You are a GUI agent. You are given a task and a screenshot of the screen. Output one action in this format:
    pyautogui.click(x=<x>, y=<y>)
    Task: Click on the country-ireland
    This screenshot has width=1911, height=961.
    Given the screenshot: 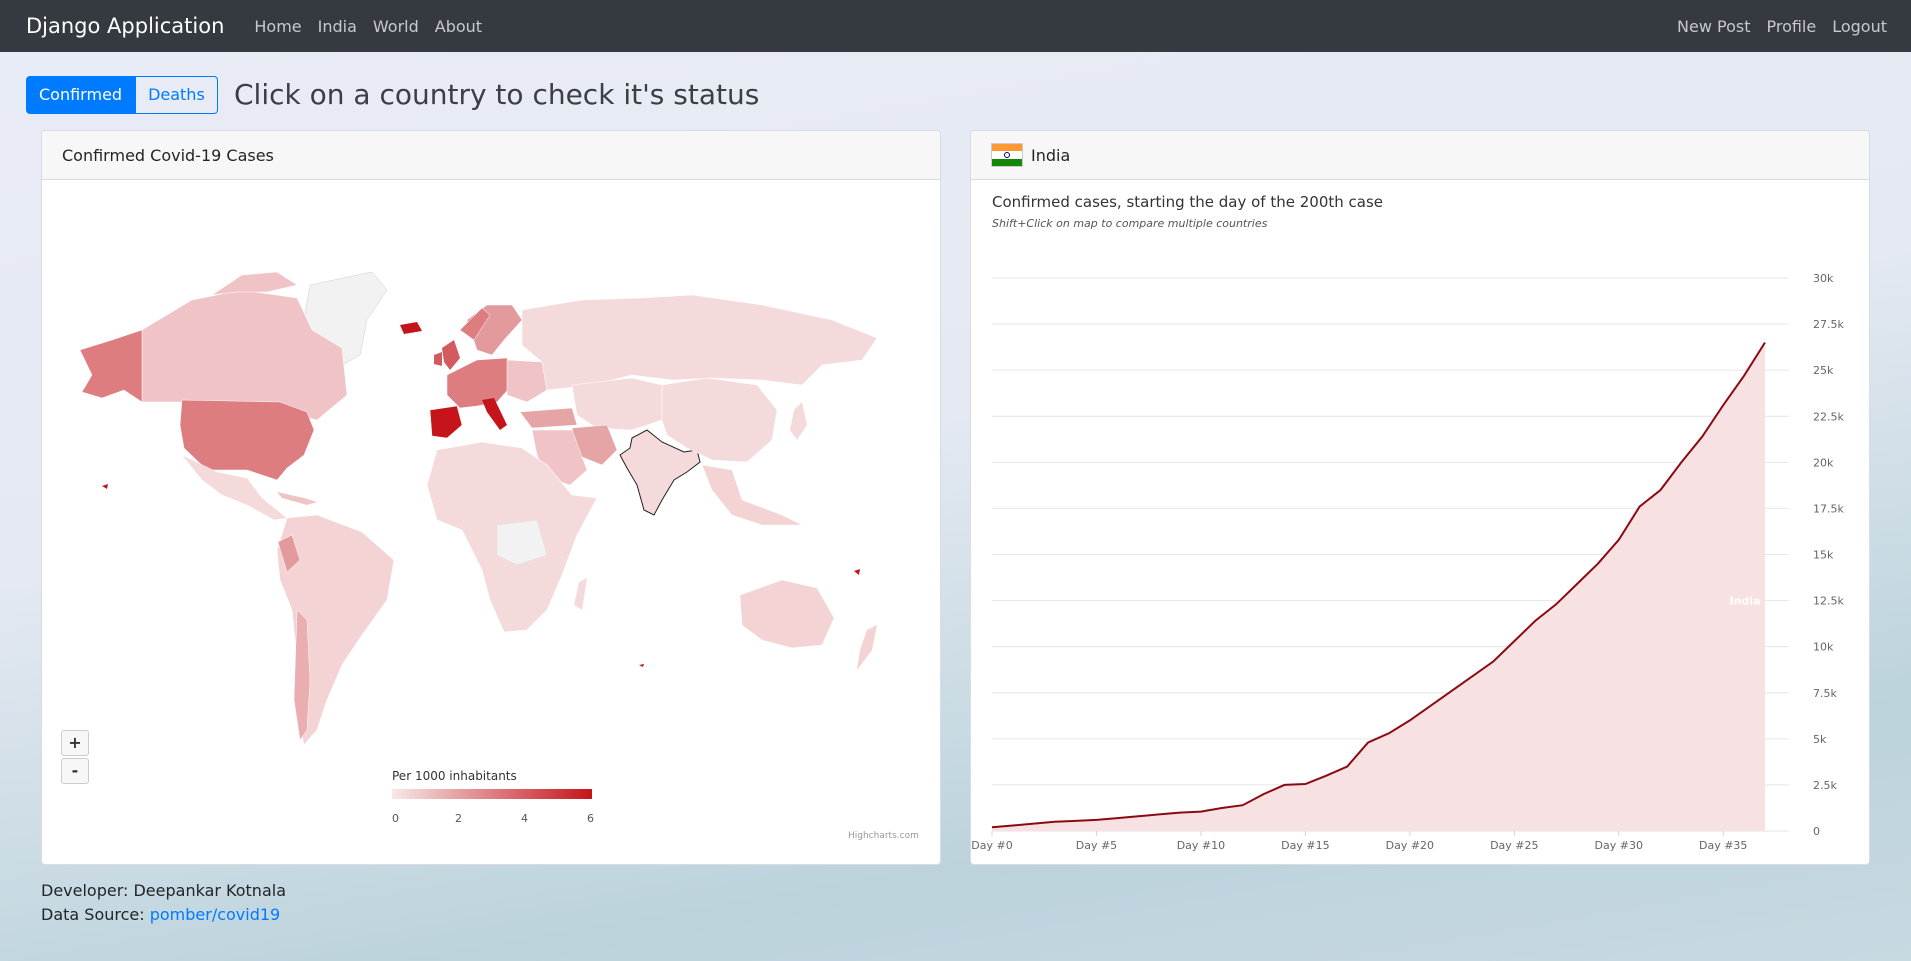 What is the action you would take?
    pyautogui.click(x=438, y=359)
    